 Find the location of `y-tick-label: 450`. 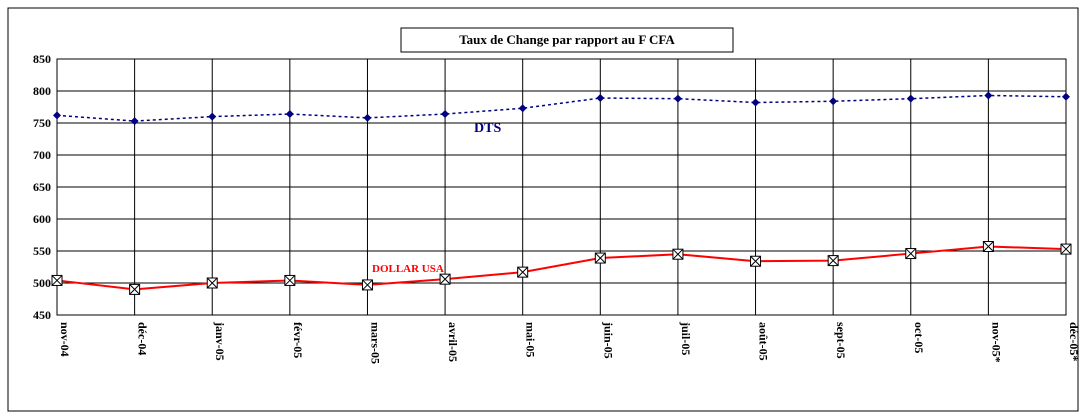

y-tick-label: 450 is located at coordinates (42, 315).